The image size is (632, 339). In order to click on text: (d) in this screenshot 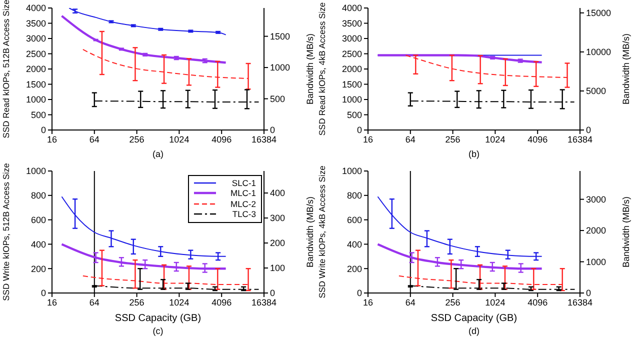, I will do `click(474, 330)`.